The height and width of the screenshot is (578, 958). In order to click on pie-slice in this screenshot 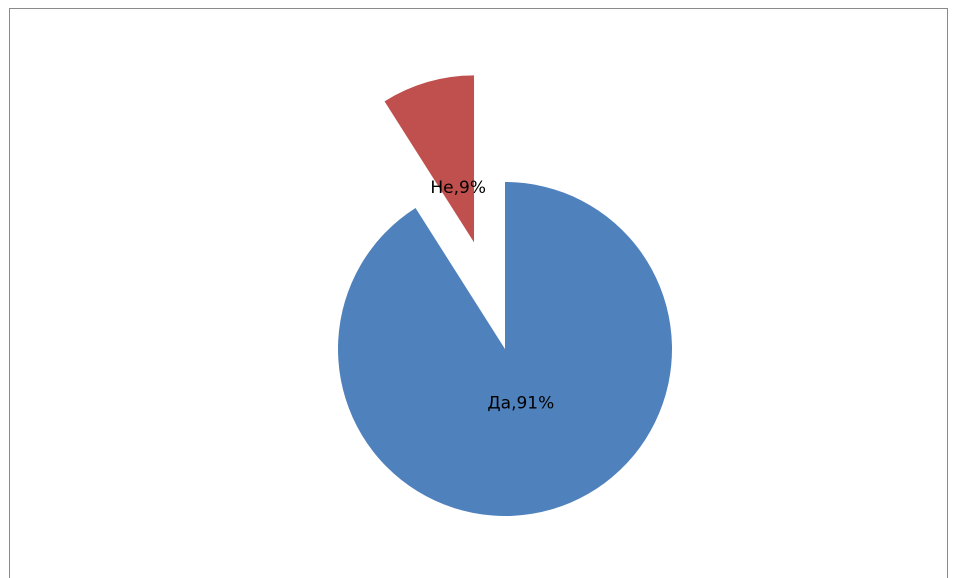, I will do `click(429, 159)`.